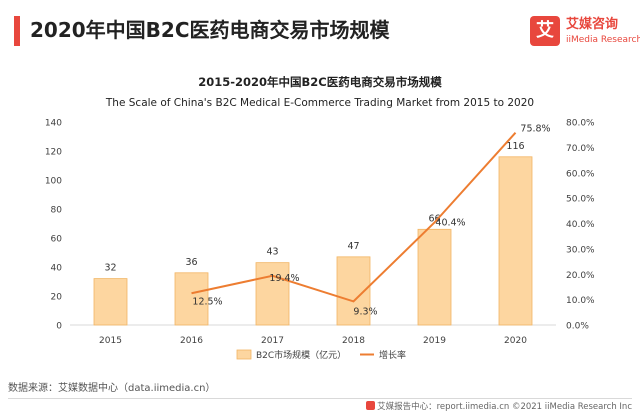  Describe the element at coordinates (110, 302) in the screenshot. I see `bar-2015` at that location.